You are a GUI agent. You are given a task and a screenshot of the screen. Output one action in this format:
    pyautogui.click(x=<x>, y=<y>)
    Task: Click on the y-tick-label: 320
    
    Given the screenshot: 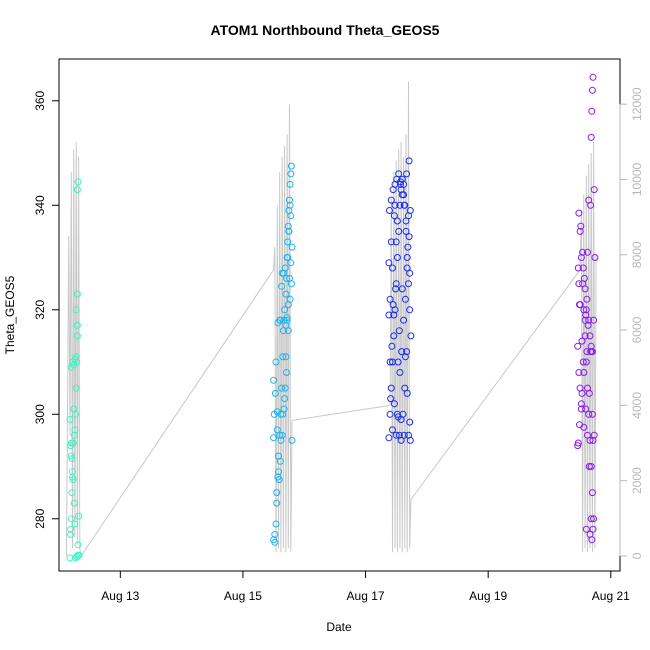 What is the action you would take?
    pyautogui.click(x=40, y=309)
    